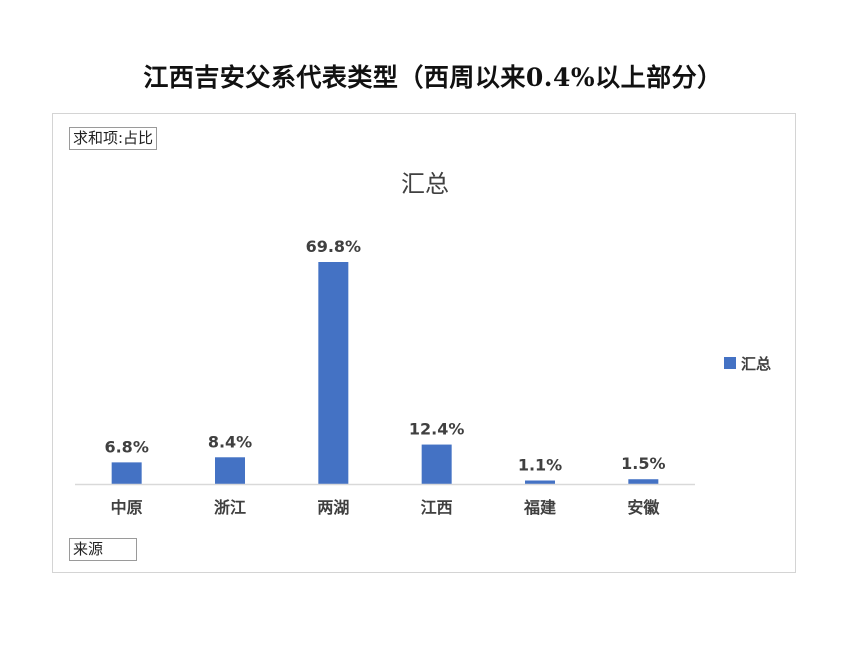  Describe the element at coordinates (230, 507) in the screenshot. I see `x-tick-label-1: 浙江` at that location.